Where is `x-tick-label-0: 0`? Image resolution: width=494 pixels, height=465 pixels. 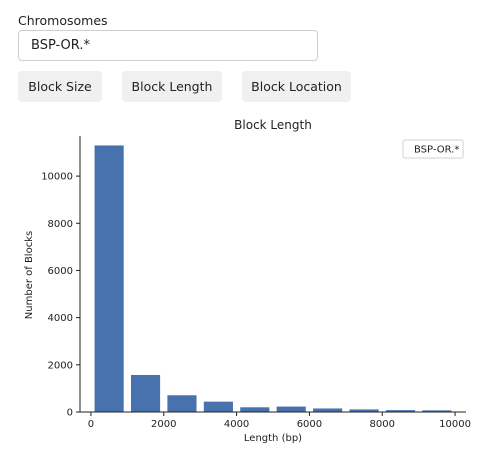
x-tick-label-0: 0 is located at coordinates (91, 424).